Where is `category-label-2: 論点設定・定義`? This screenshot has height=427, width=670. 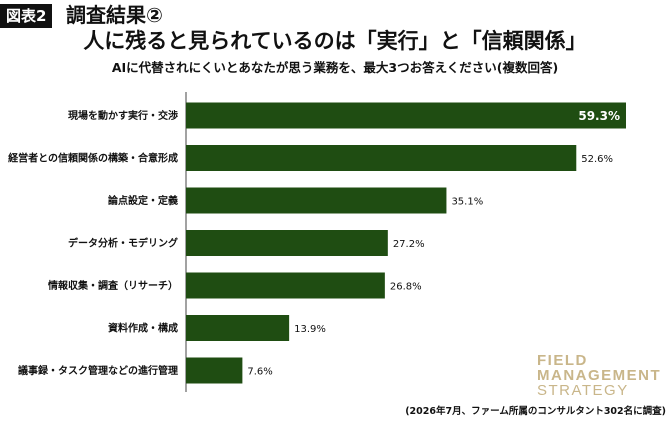 category-label-2: 論点設定・定義 is located at coordinates (143, 200).